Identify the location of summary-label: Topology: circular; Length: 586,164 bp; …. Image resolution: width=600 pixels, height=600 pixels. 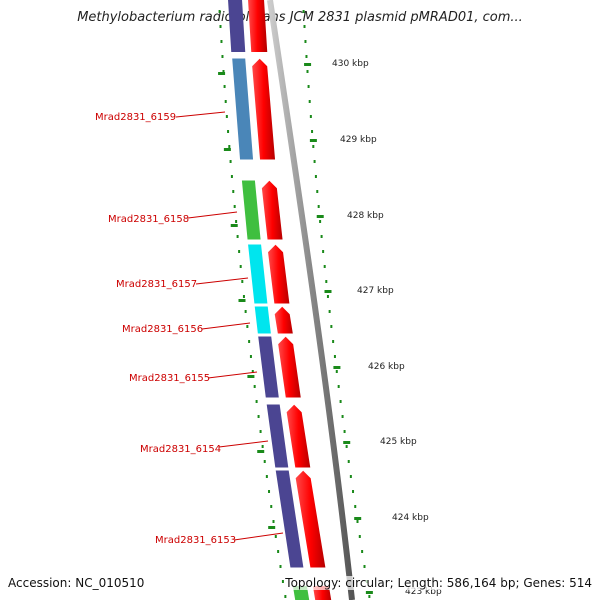
(438, 583).